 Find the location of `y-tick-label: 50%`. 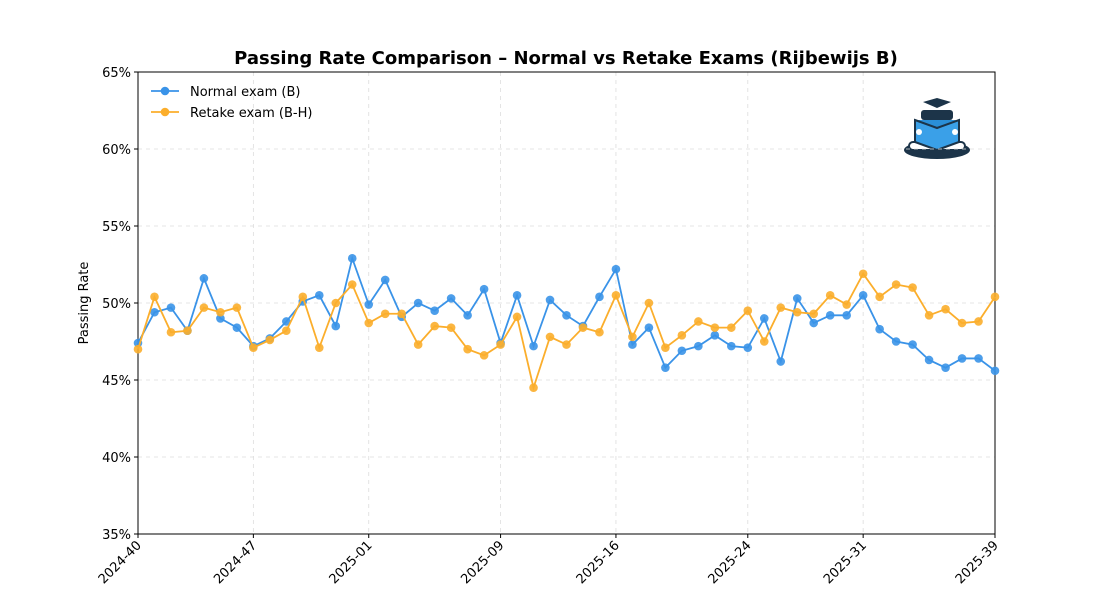

y-tick-label: 50% is located at coordinates (116, 304).